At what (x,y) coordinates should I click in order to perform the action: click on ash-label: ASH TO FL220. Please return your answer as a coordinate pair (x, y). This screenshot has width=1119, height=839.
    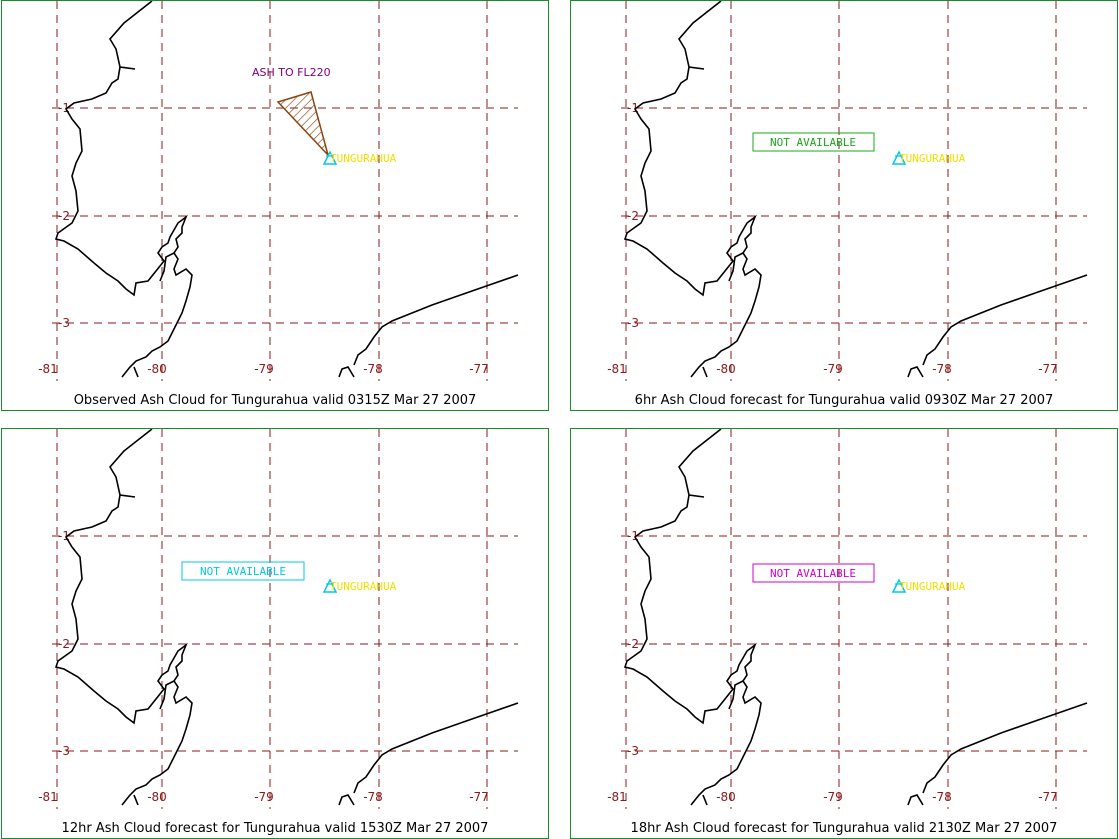
    Looking at the image, I should click on (291, 72).